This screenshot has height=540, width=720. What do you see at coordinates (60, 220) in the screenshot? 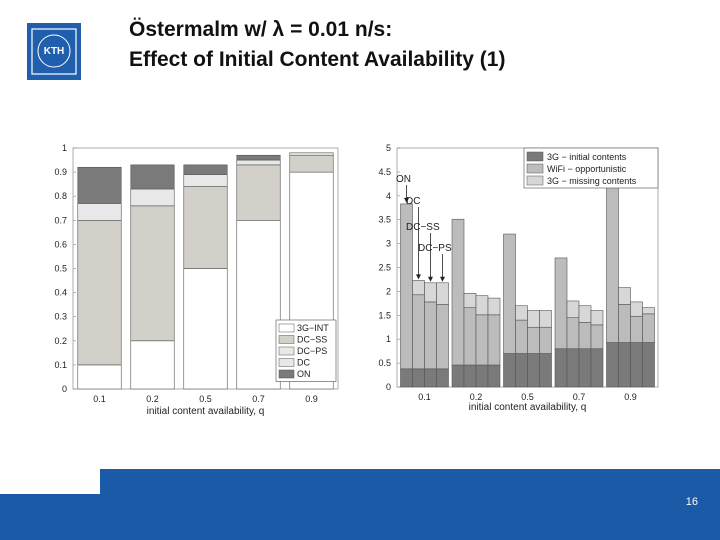
I see `y-tick-label: 0.7` at bounding box center [60, 220].